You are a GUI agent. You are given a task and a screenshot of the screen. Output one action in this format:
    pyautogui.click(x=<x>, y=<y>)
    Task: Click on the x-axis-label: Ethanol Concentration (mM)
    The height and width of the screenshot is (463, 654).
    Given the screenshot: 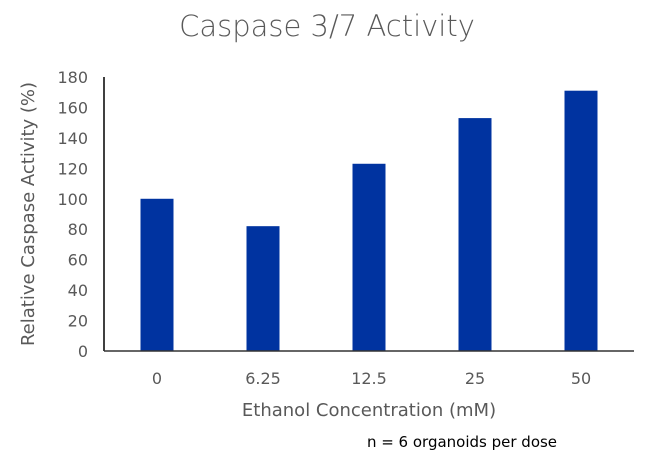 What is the action you would take?
    pyautogui.click(x=369, y=410)
    